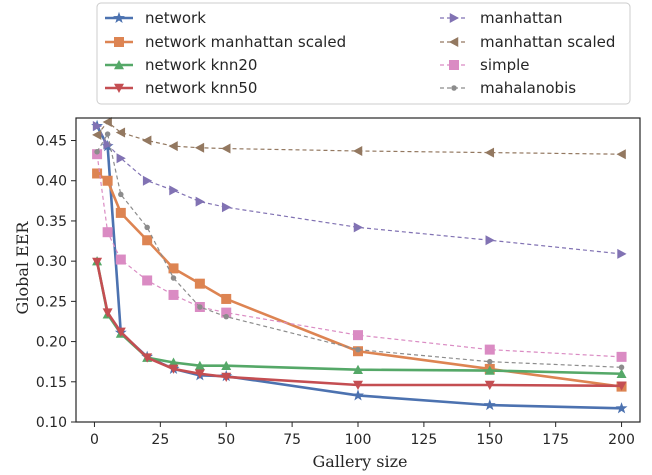 The image size is (652, 475). I want to click on legend-item-manhattan: manhattan, so click(501, 18).